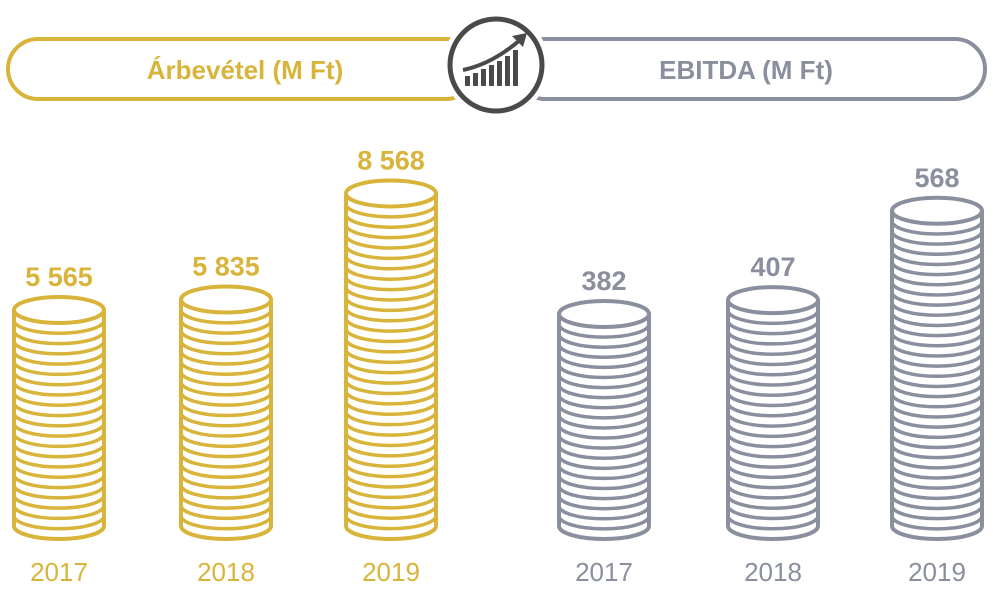  I want to click on revenue-year-label: 2019, so click(391, 572).